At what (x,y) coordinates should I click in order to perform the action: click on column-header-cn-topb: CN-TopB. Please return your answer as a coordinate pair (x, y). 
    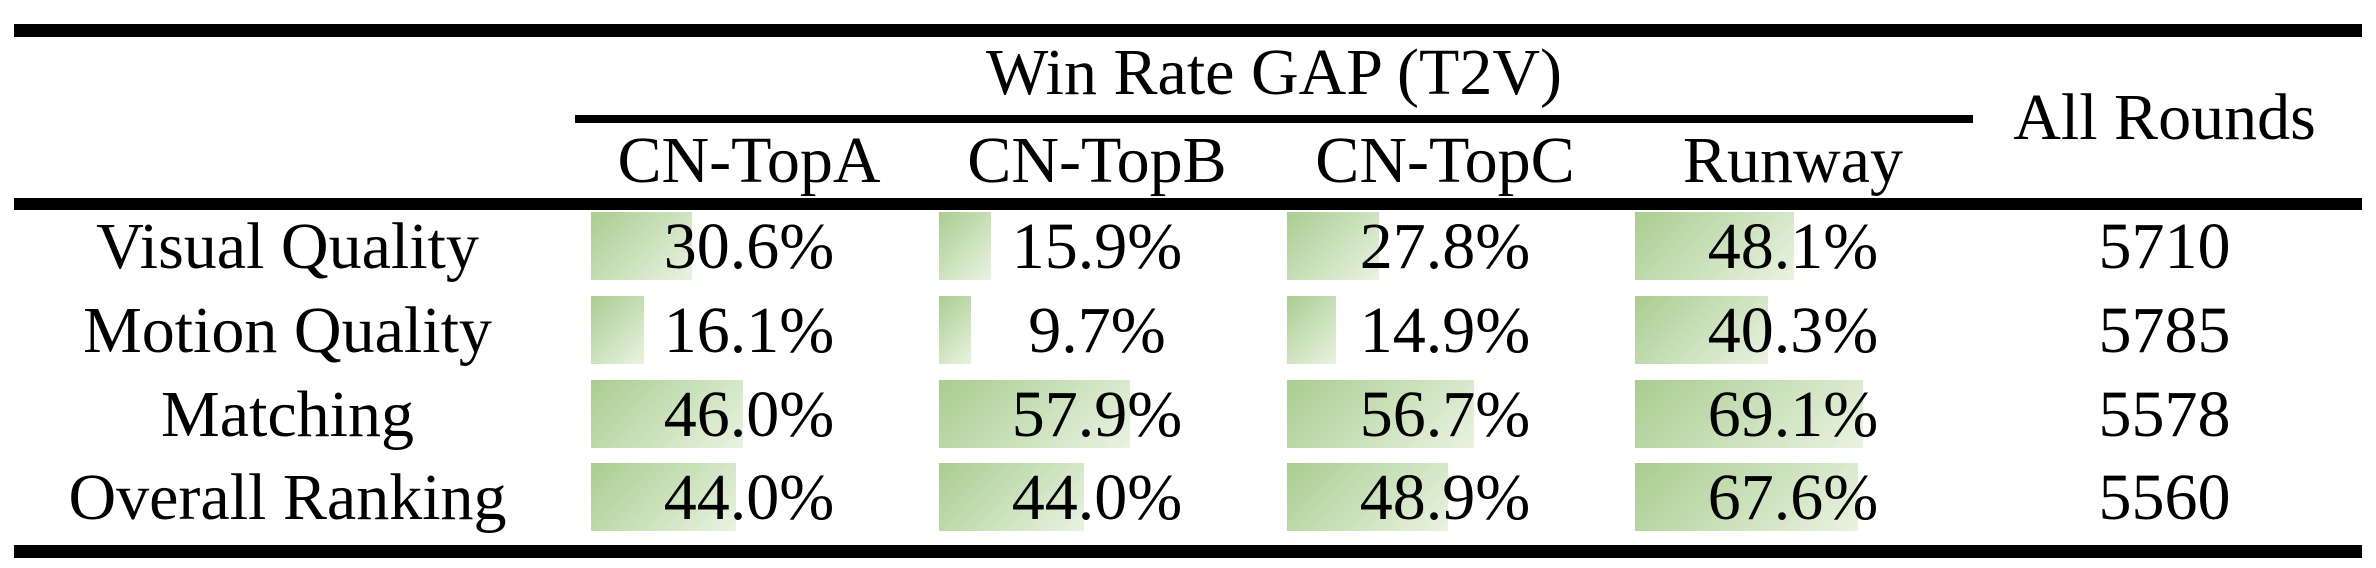
    Looking at the image, I should click on (1097, 160).